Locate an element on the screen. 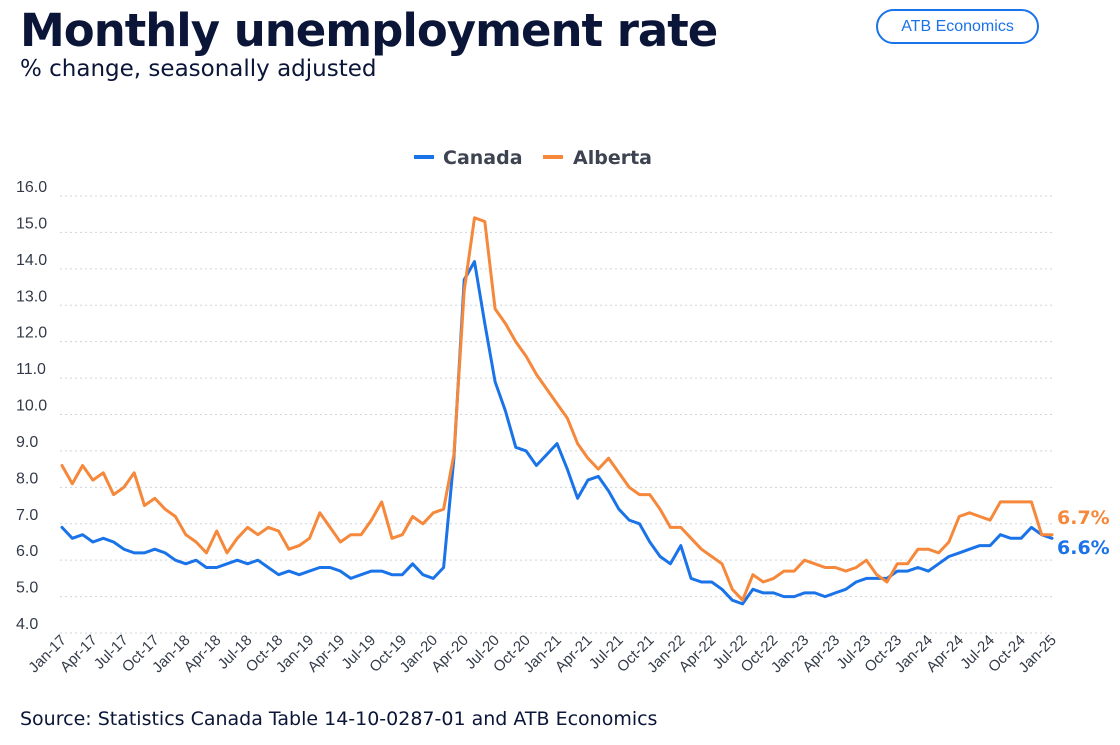 The height and width of the screenshot is (745, 1120). canada-end-label: 6.6% is located at coordinates (1083, 548).